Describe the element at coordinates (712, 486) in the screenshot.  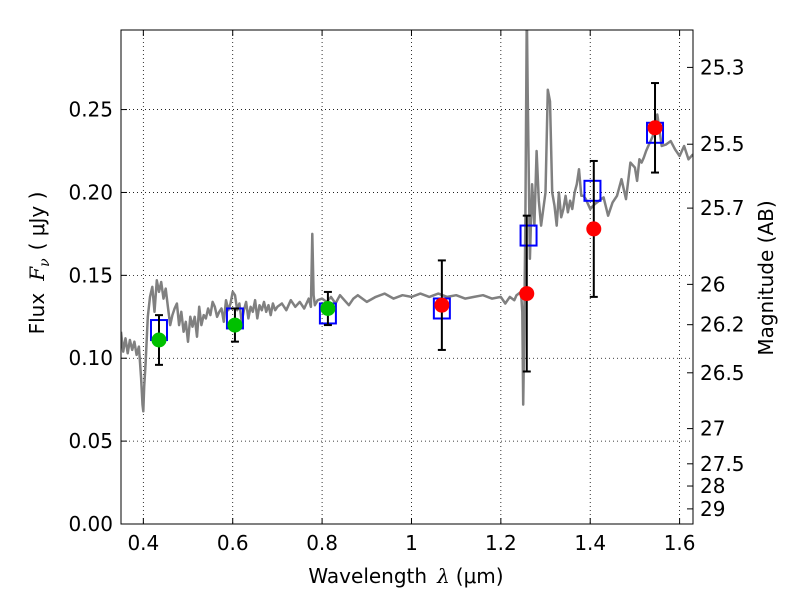
I see `y2-tick-label: 28` at that location.